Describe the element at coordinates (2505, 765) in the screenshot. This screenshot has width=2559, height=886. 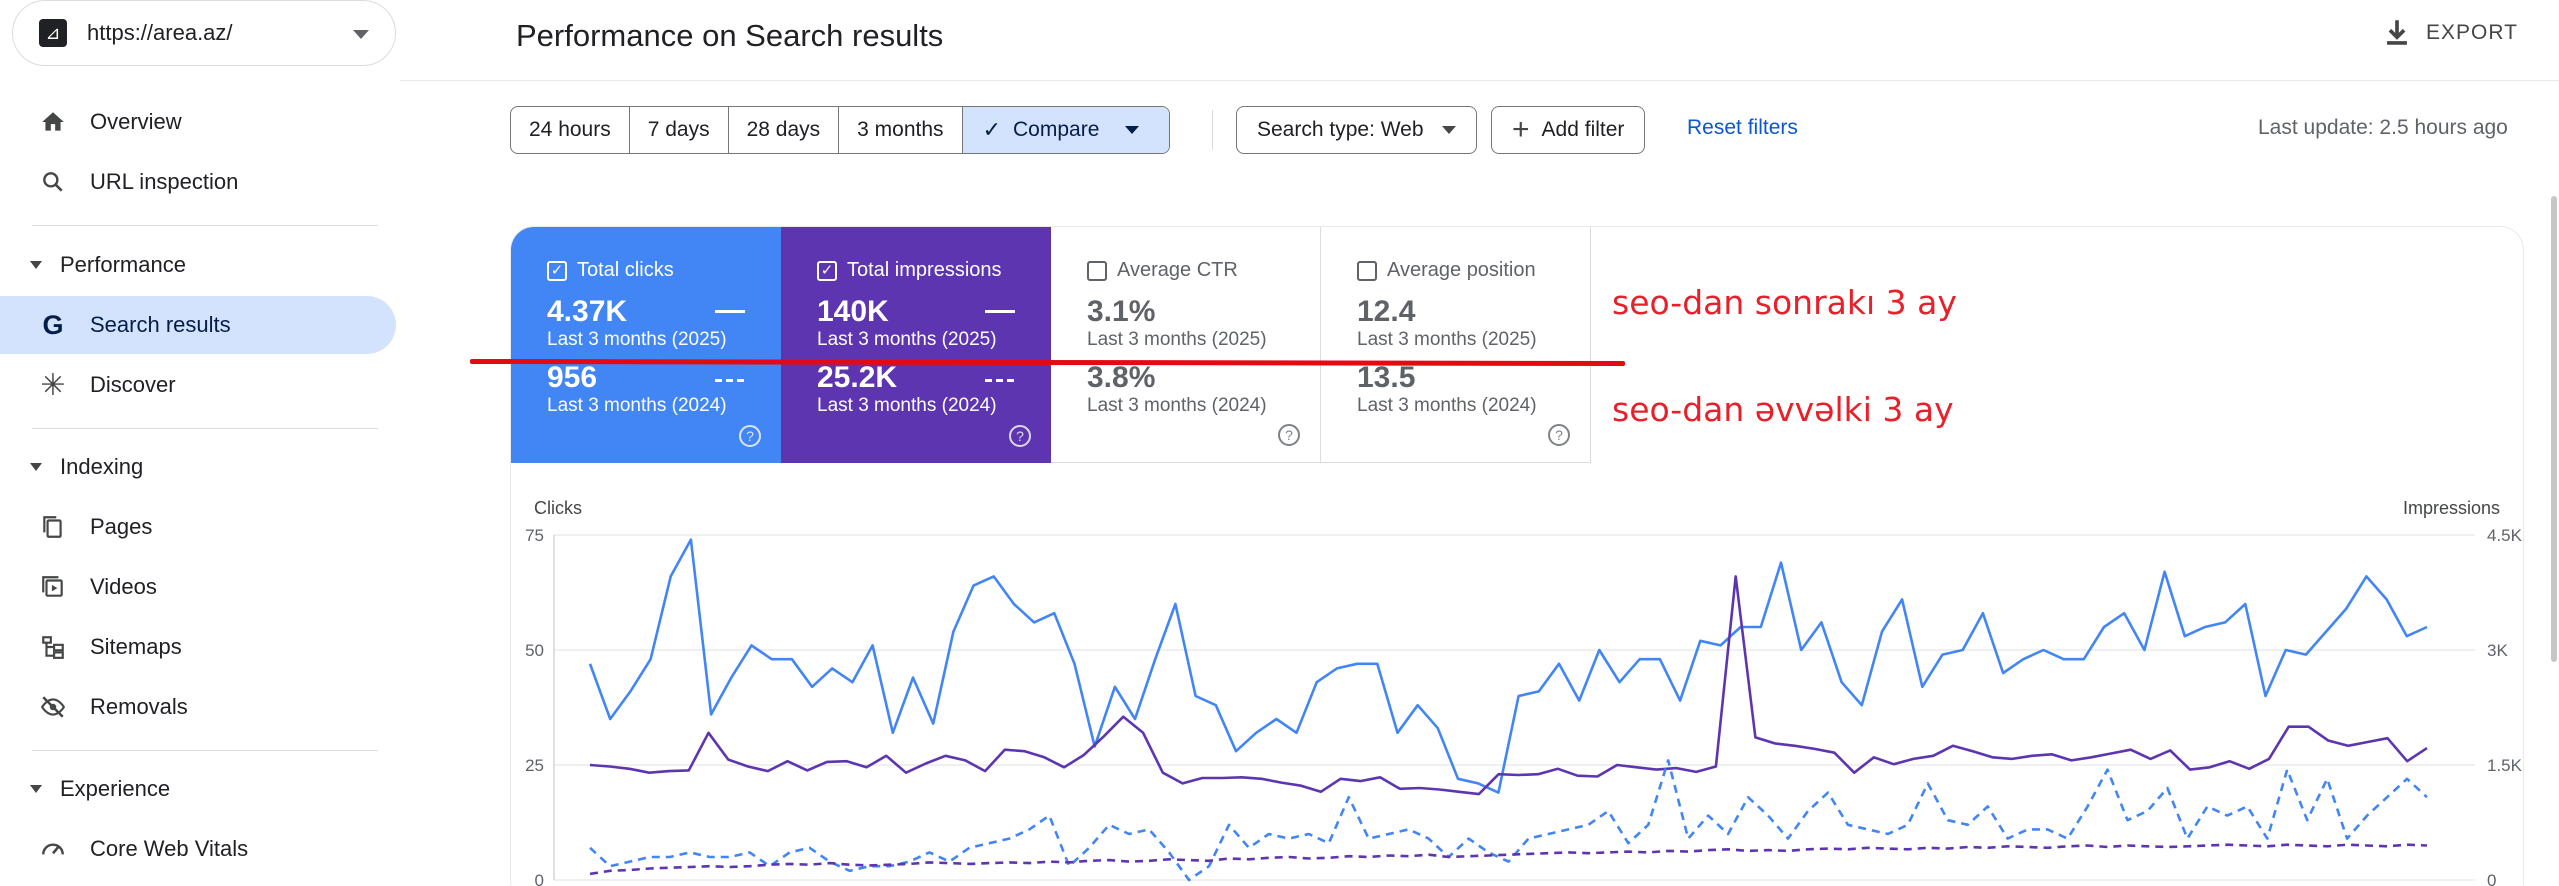
I see `right-tick-label: 1.5K` at that location.